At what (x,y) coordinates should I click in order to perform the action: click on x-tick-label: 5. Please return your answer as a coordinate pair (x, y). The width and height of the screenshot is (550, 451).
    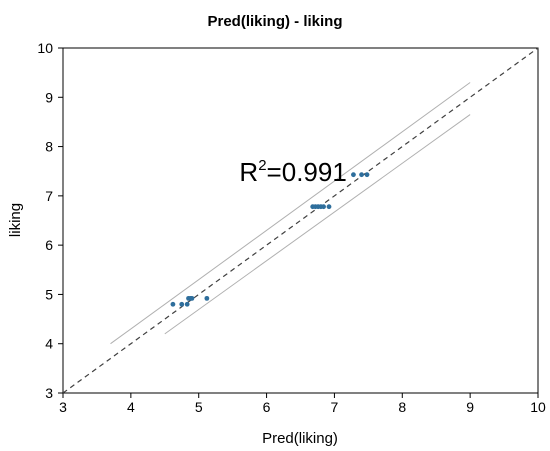
    Looking at the image, I should click on (199, 407).